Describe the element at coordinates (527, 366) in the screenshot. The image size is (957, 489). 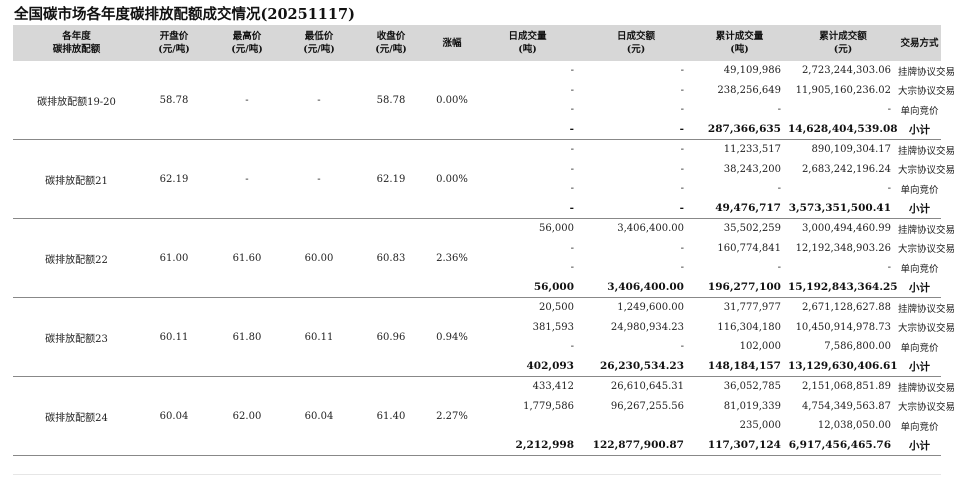
I see `day-volume-cell: 402,093` at that location.